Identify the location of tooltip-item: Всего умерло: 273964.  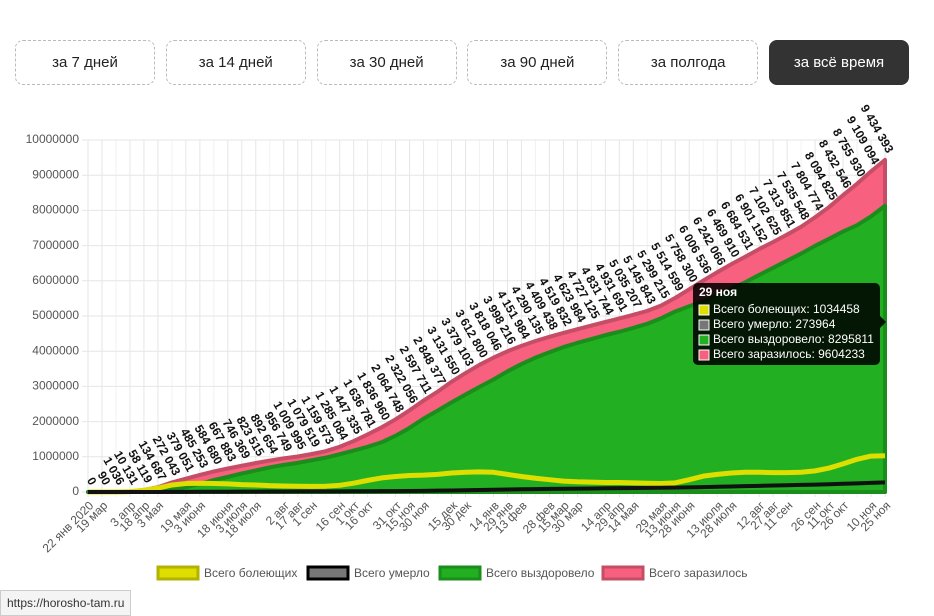
(774, 324).